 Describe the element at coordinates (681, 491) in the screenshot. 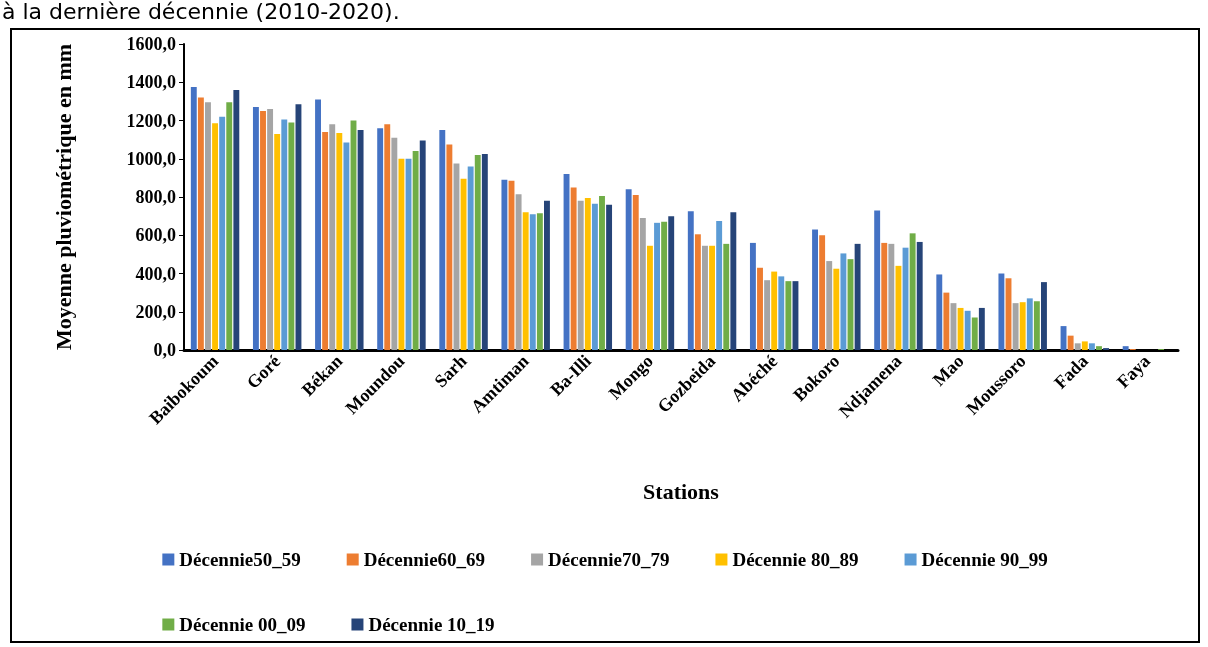

I see `x-axis-title: Stations` at that location.